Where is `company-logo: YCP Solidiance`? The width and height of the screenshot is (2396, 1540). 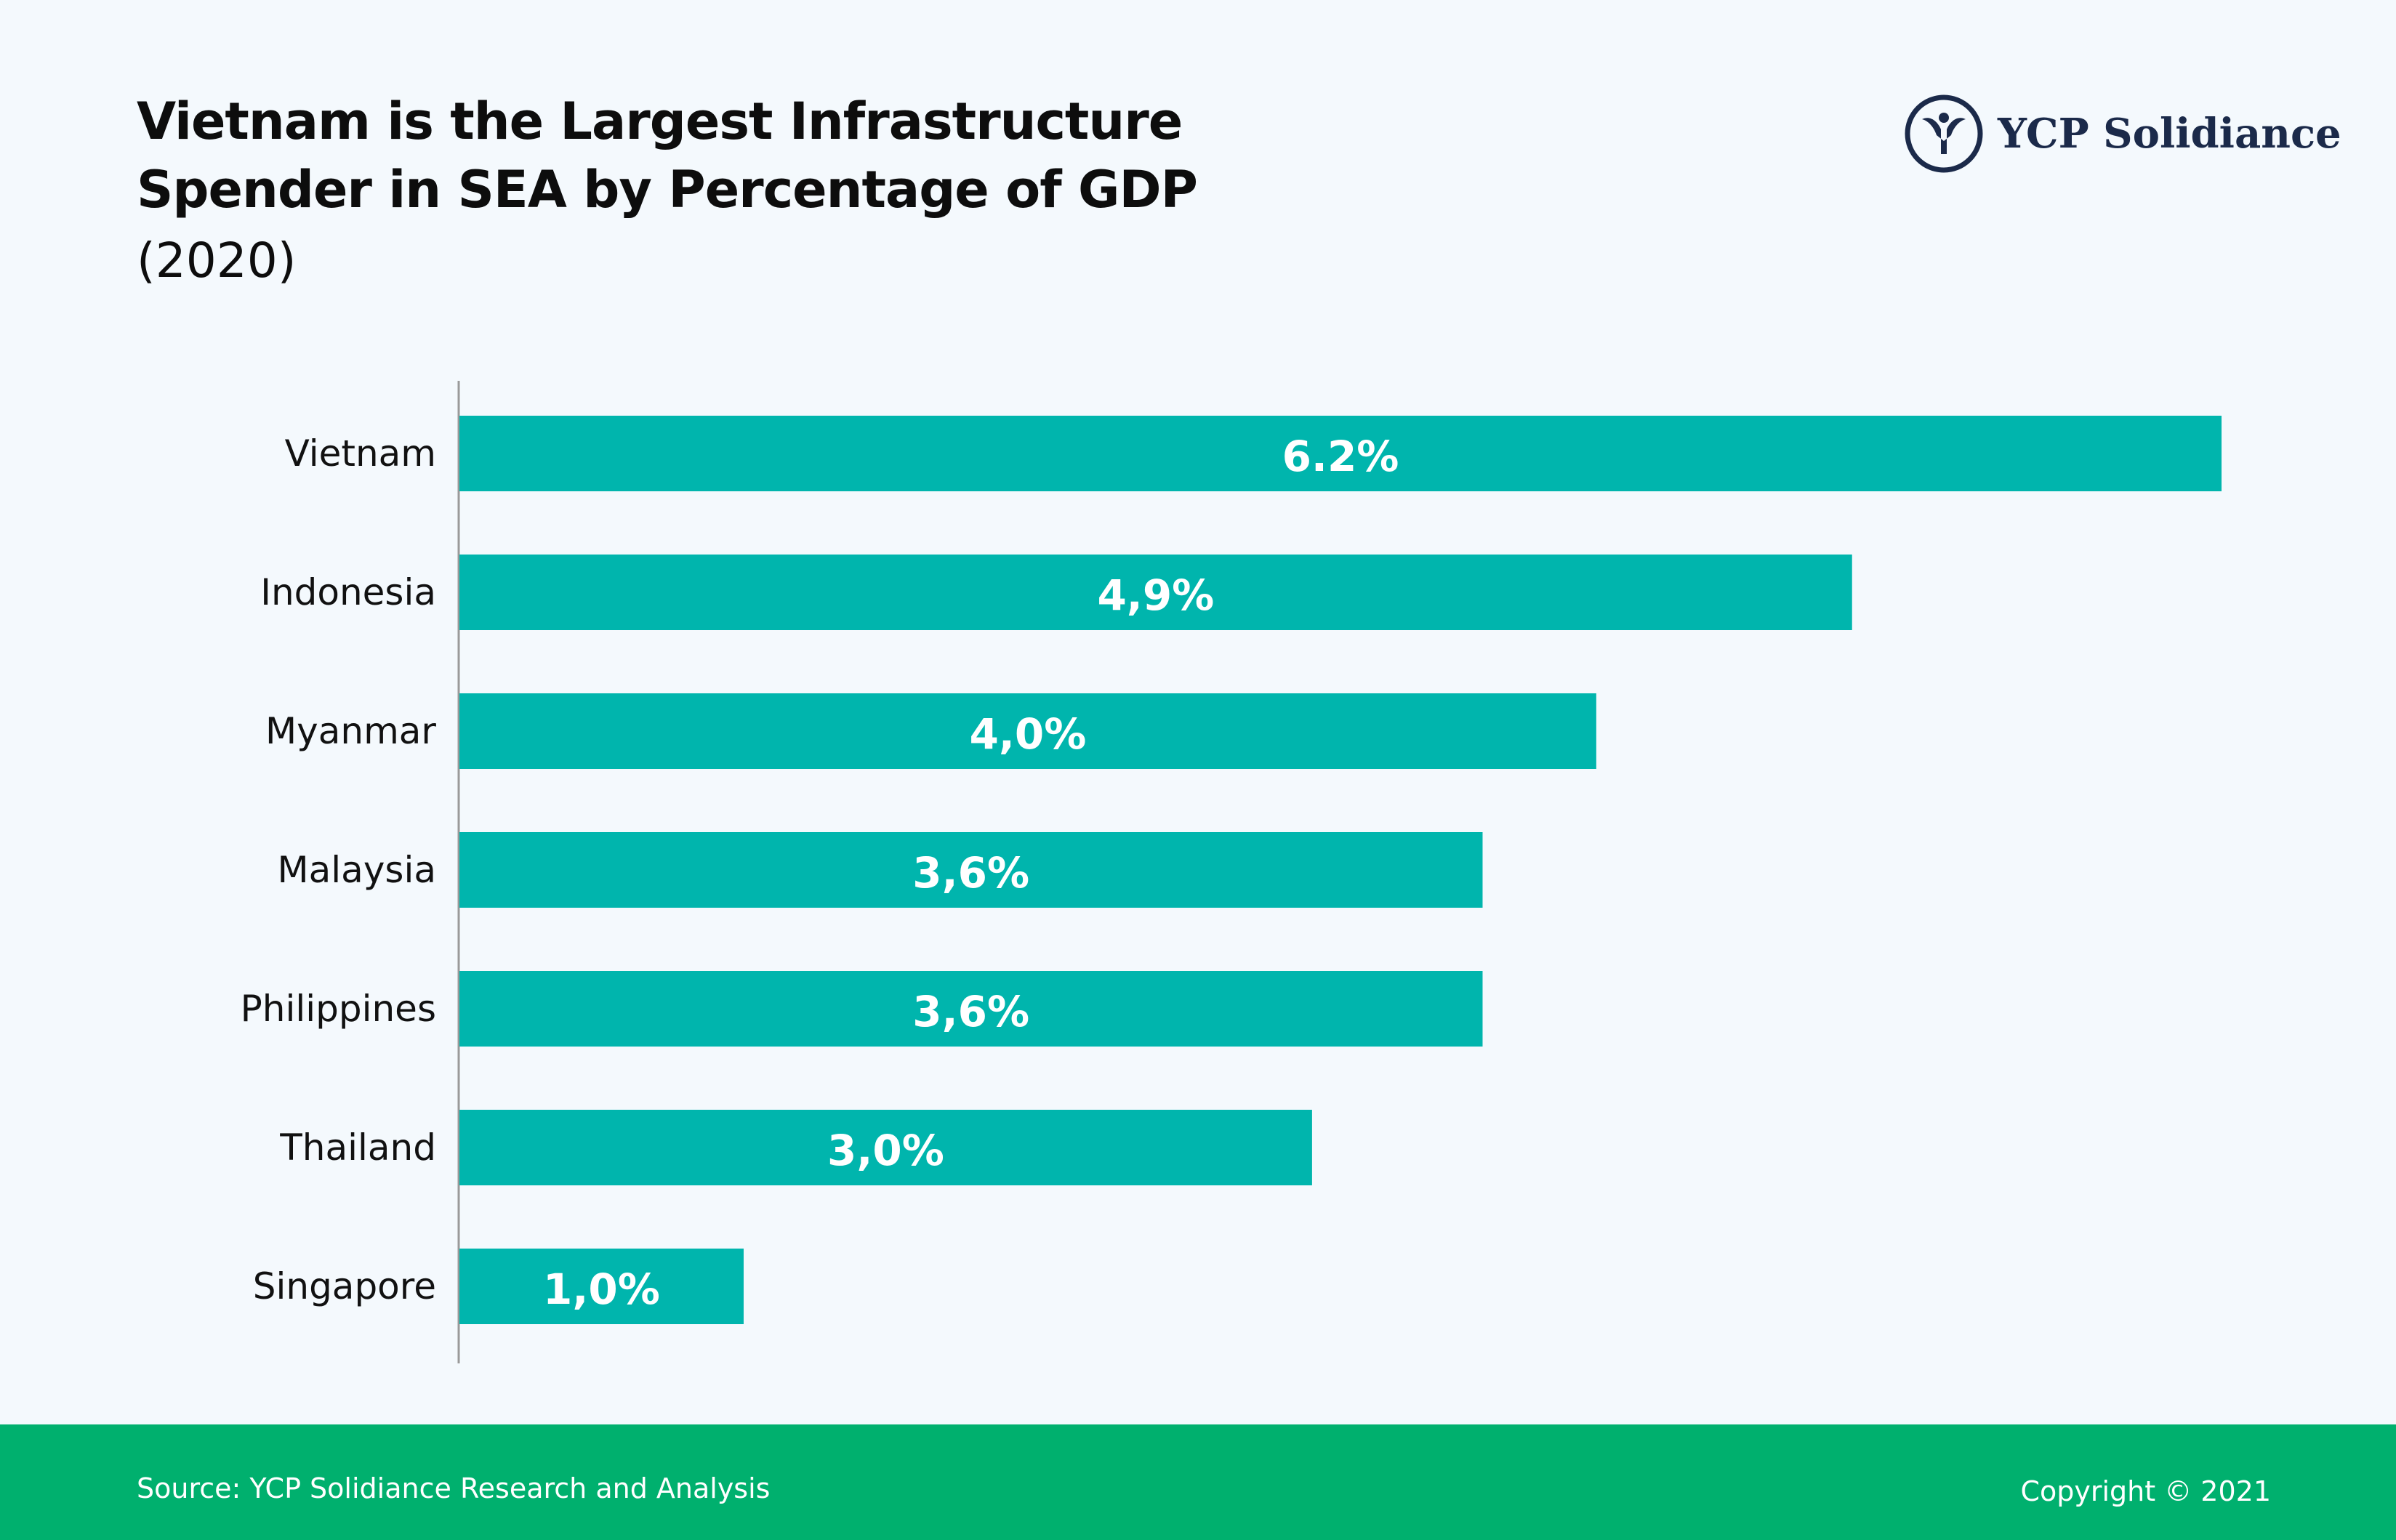 company-logo: YCP Solidiance is located at coordinates (2122, 133).